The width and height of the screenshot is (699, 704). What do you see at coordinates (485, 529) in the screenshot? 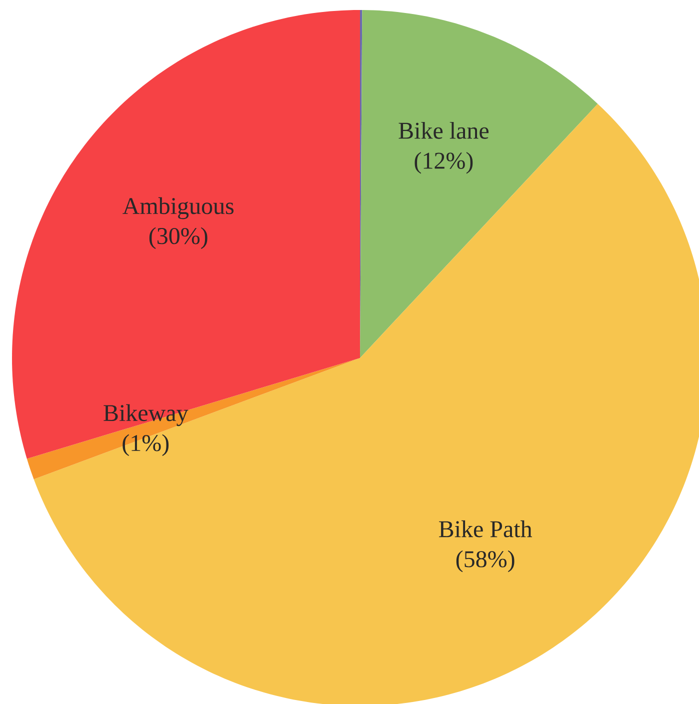
I see `slice-label: Bike Path` at bounding box center [485, 529].